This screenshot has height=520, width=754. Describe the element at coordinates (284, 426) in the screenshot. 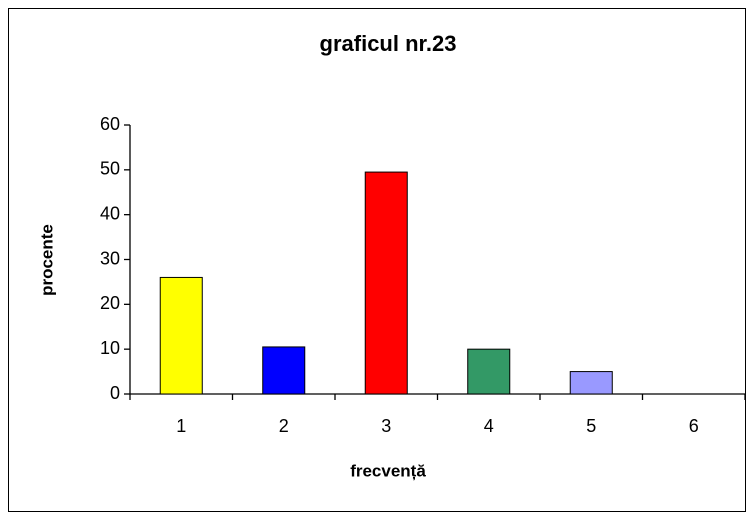

I see `x-tick-label: 2` at that location.